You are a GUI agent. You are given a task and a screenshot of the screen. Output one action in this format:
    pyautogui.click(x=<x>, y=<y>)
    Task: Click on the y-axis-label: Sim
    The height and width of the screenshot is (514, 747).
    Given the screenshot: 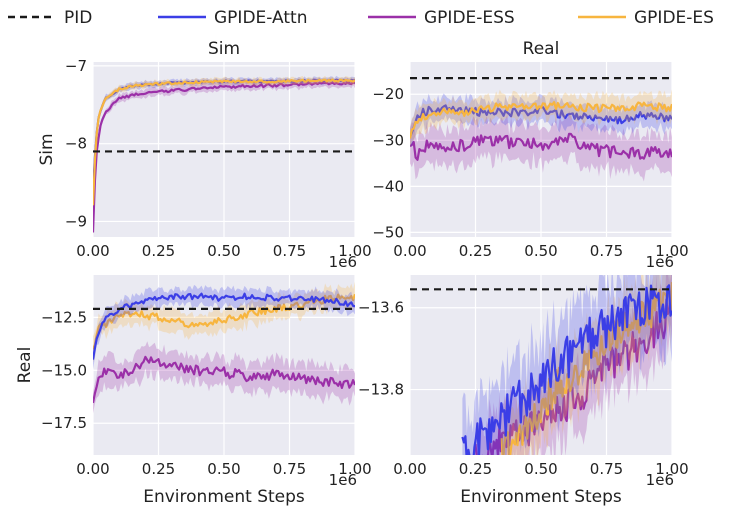 What is the action you would take?
    pyautogui.click(x=47, y=149)
    